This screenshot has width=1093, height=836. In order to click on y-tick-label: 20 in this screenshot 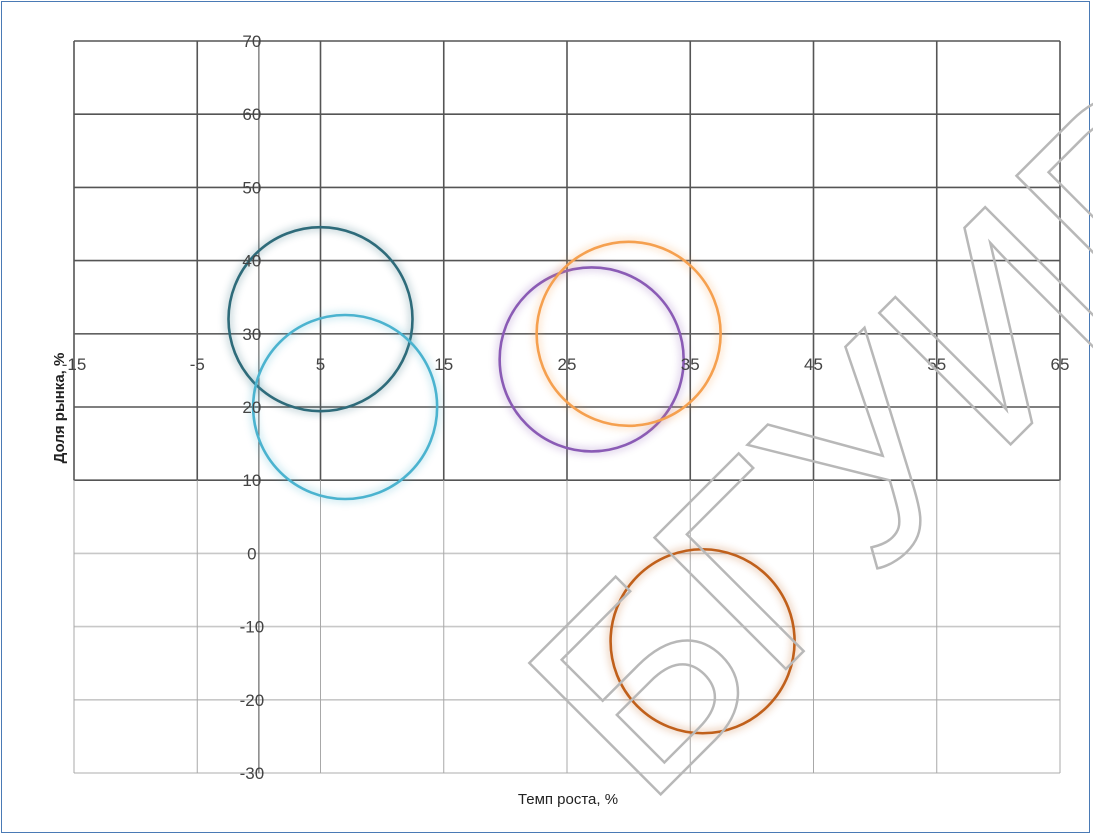, I will do `click(251, 407)`.